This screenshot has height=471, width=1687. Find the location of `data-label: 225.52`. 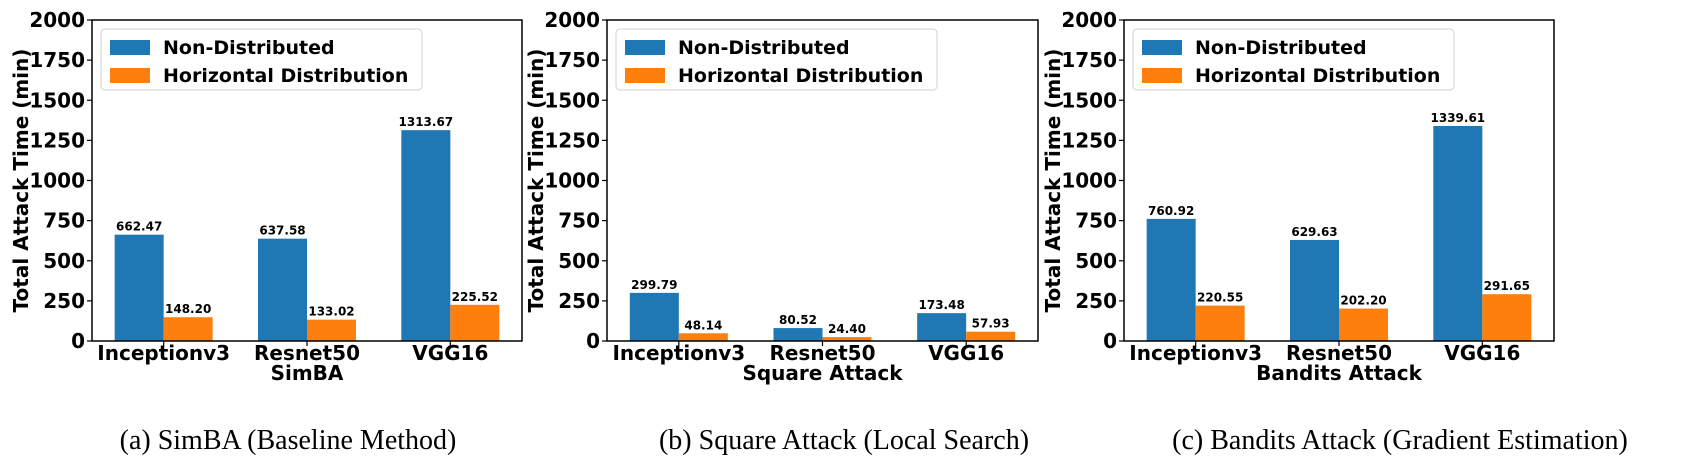

data-label: 225.52 is located at coordinates (475, 297).